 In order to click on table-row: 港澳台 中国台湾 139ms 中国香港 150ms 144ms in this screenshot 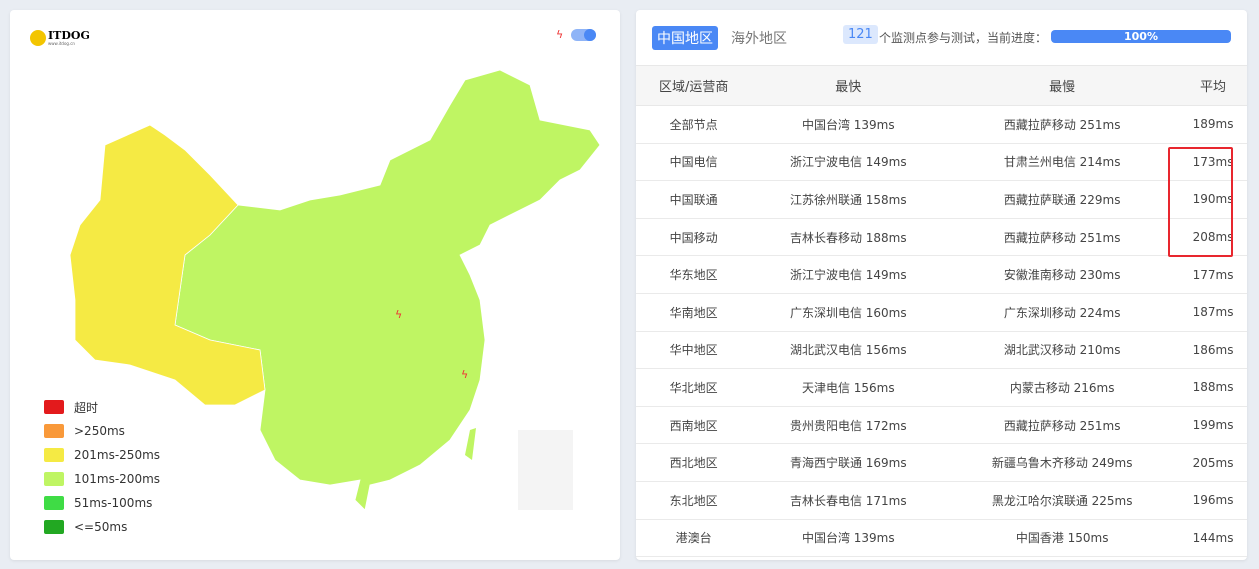, I will do `click(941, 538)`.